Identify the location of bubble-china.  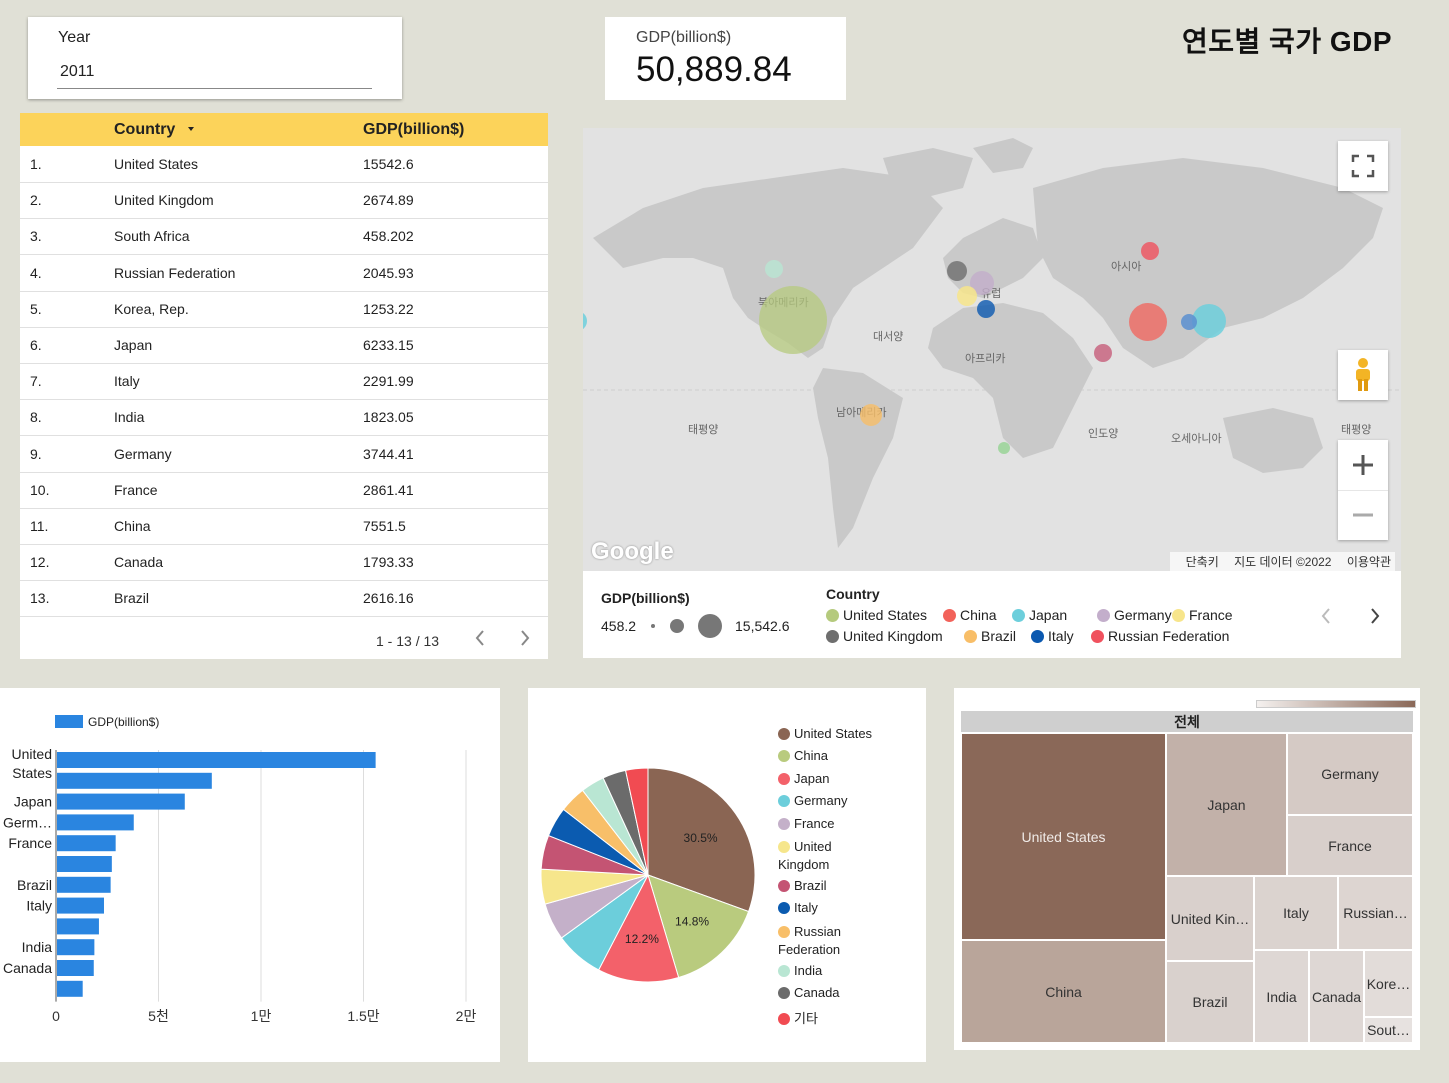
(1148, 322).